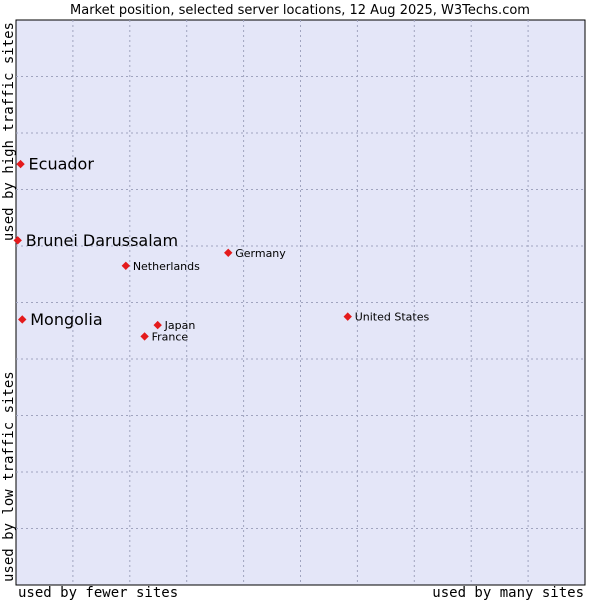 The height and width of the screenshot is (600, 600). What do you see at coordinates (144, 336) in the screenshot?
I see `point-marker-france` at bounding box center [144, 336].